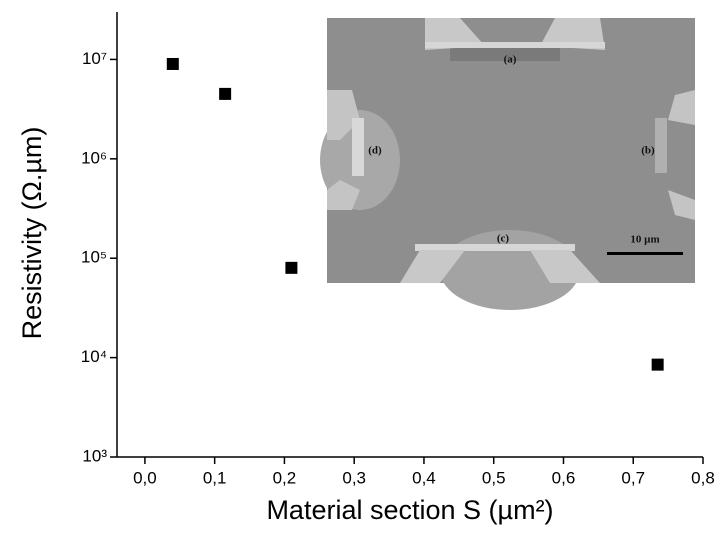  What do you see at coordinates (32, 233) in the screenshot?
I see `y-axis-title: Resistivity (Ω.µm)` at bounding box center [32, 233].